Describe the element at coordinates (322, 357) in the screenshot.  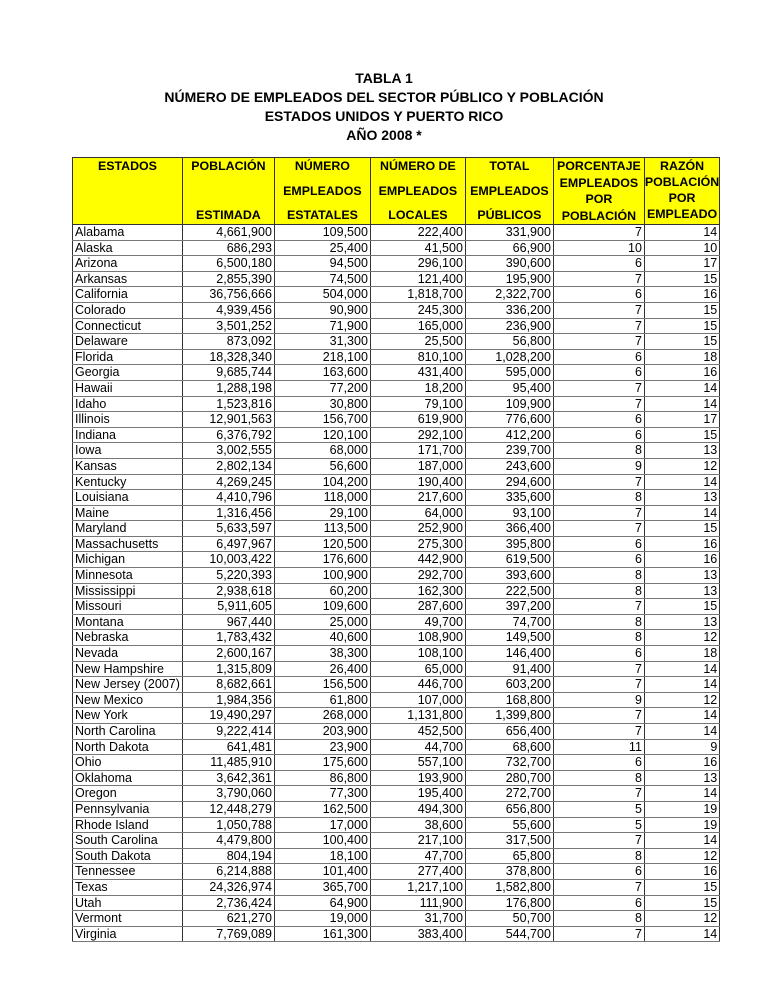
I see `cell-estatales: 218,100` at that location.